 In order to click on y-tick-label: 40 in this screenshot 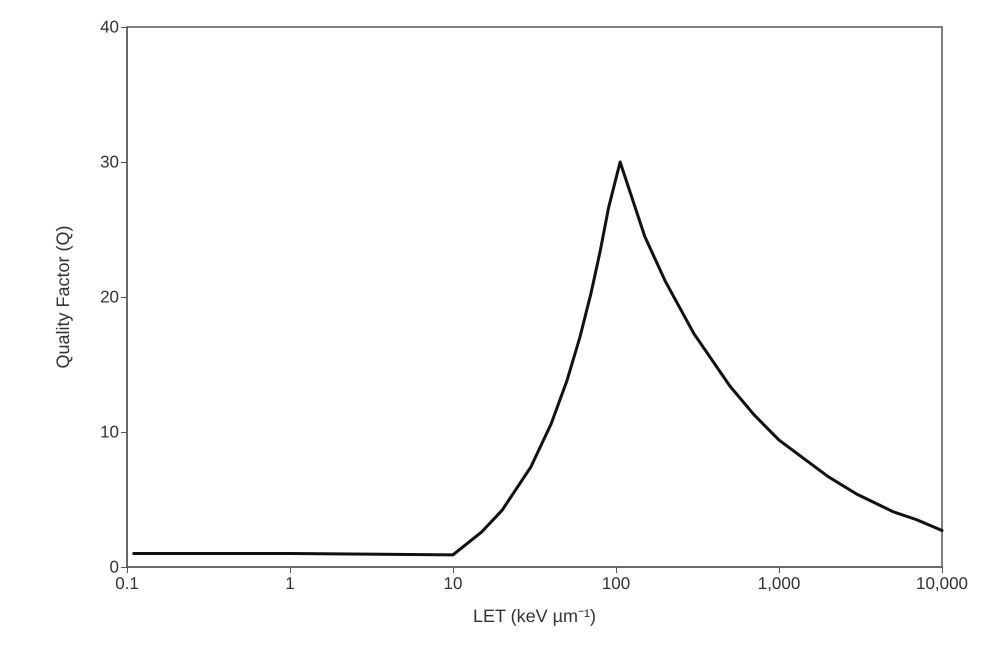, I will do `click(109, 27)`.